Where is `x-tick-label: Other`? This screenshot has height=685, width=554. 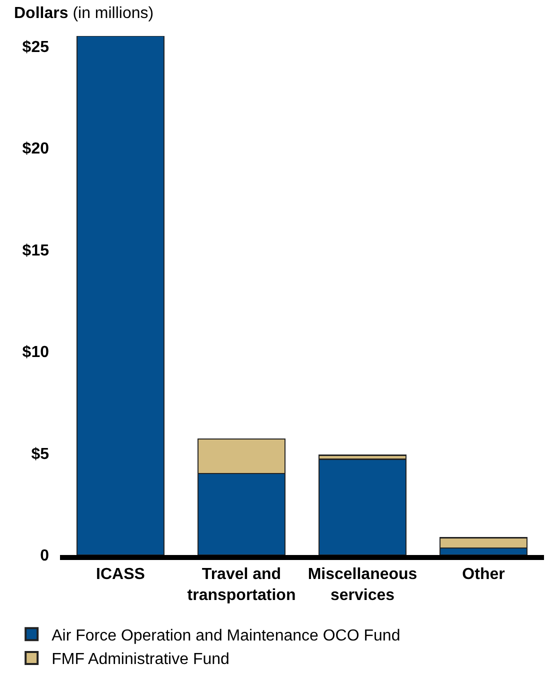 x-tick-label: Other is located at coordinates (483, 575).